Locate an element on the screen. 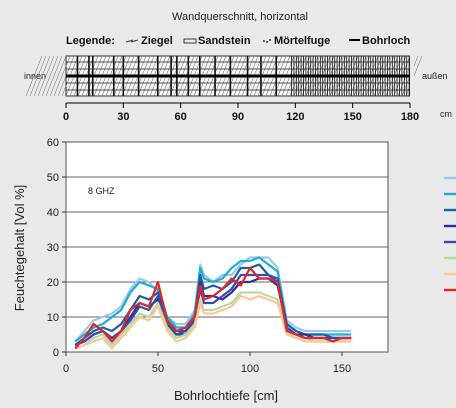 The image size is (456, 408). y-axis-label: Feuchtegehalt [Vol %] is located at coordinates (19, 248).